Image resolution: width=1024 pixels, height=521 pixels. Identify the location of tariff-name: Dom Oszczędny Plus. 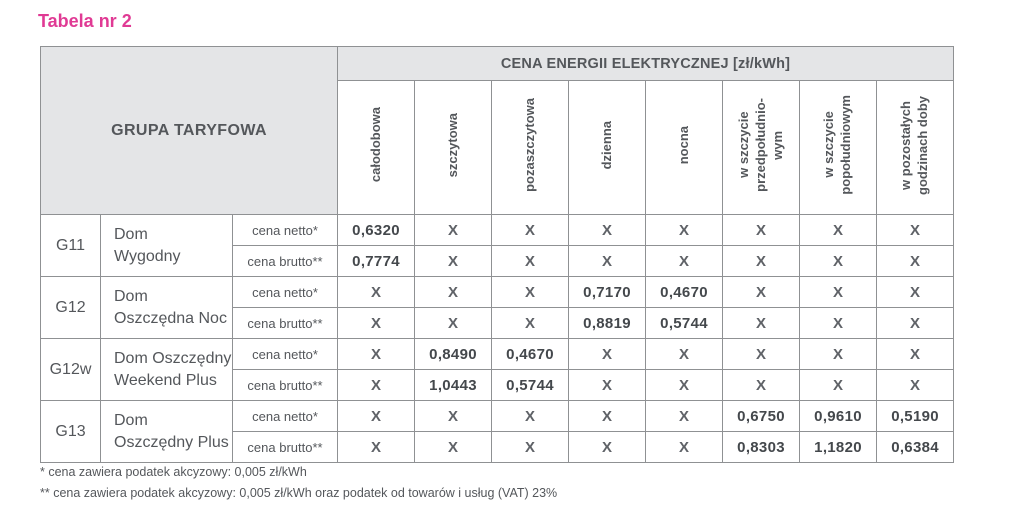
(166, 431).